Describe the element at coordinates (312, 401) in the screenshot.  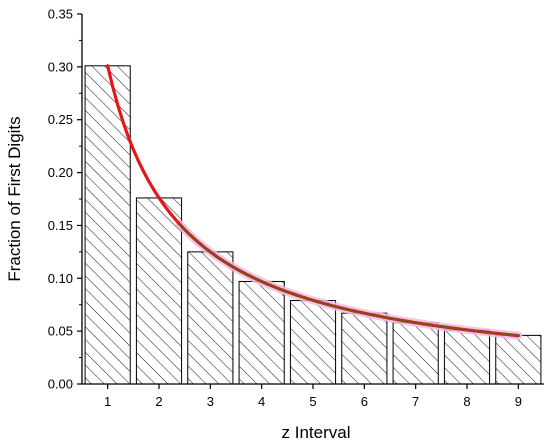
I see `x-tick-label: 5` at that location.